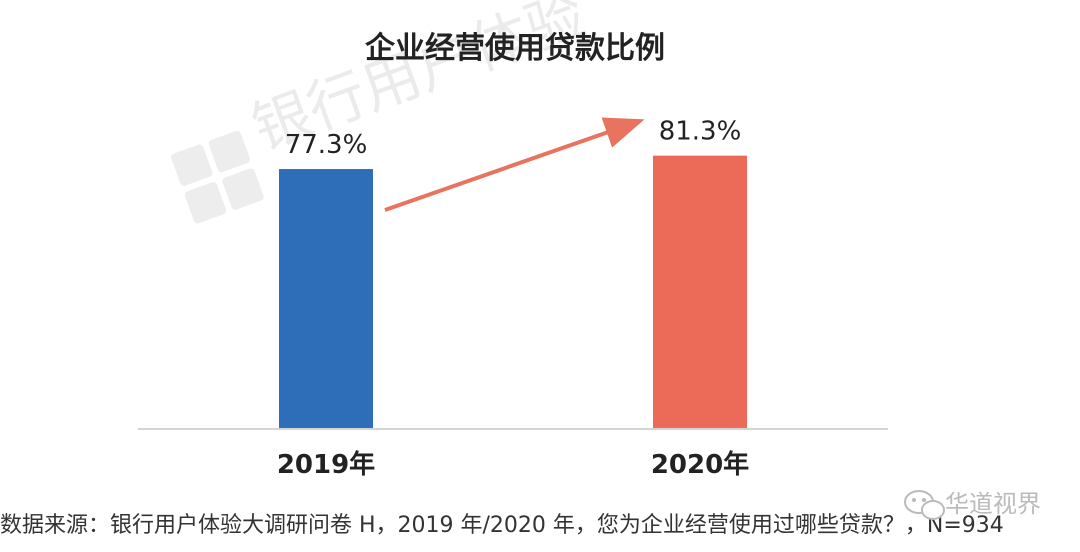  Describe the element at coordinates (924, 505) in the screenshot. I see `chat-bubble-icon` at that location.